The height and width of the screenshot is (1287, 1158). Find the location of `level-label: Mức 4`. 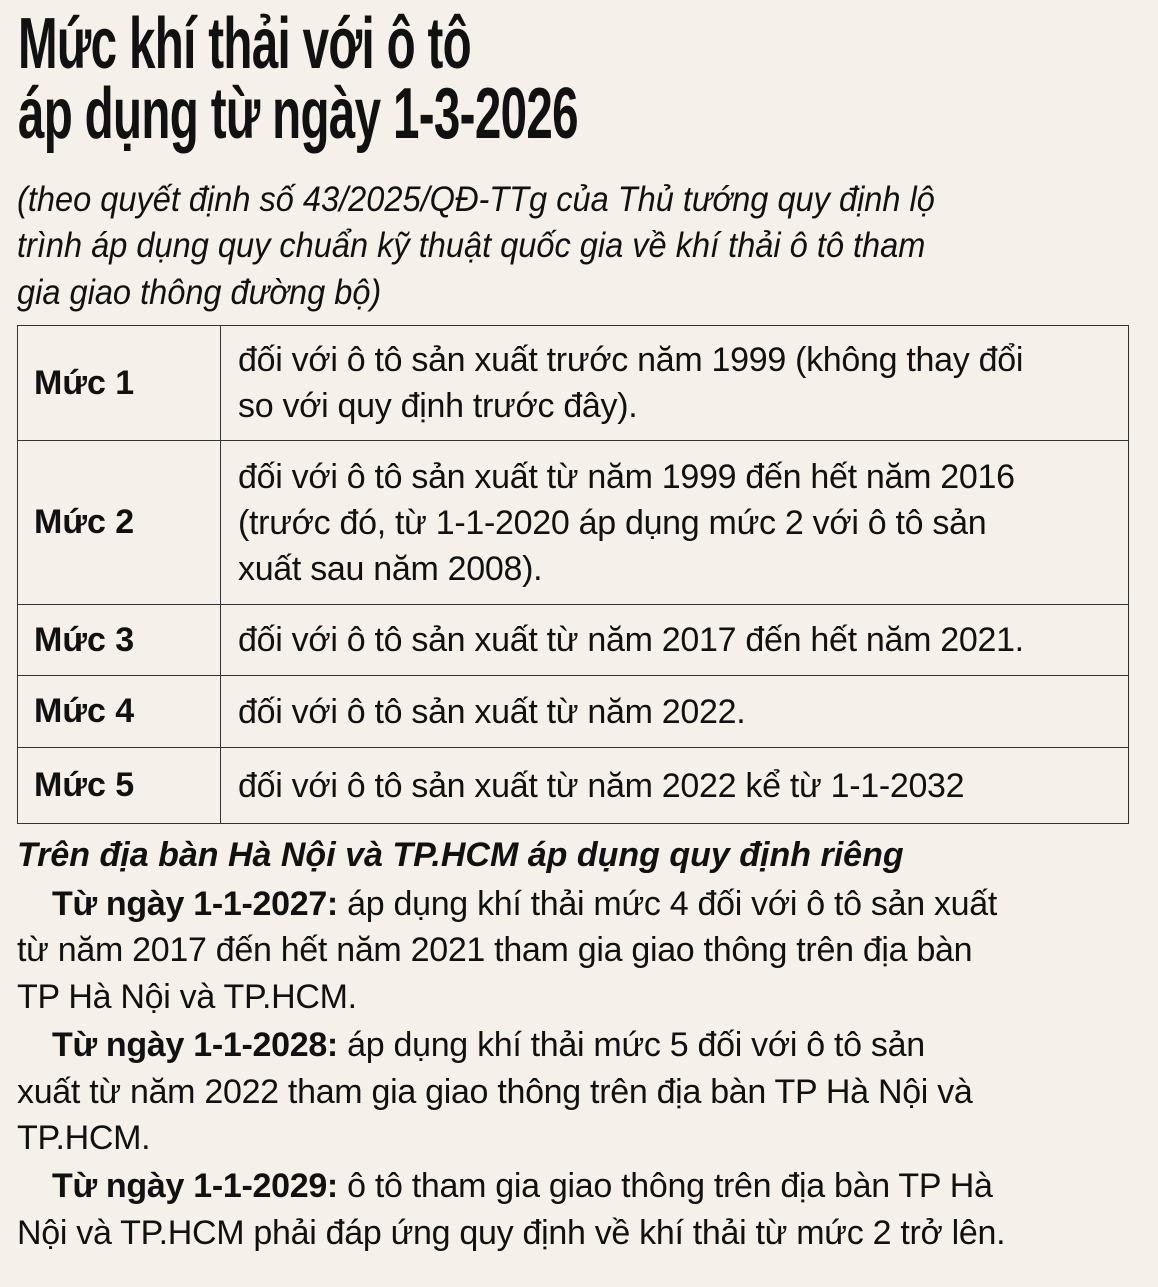

level-label: Mức 4 is located at coordinates (119, 711).